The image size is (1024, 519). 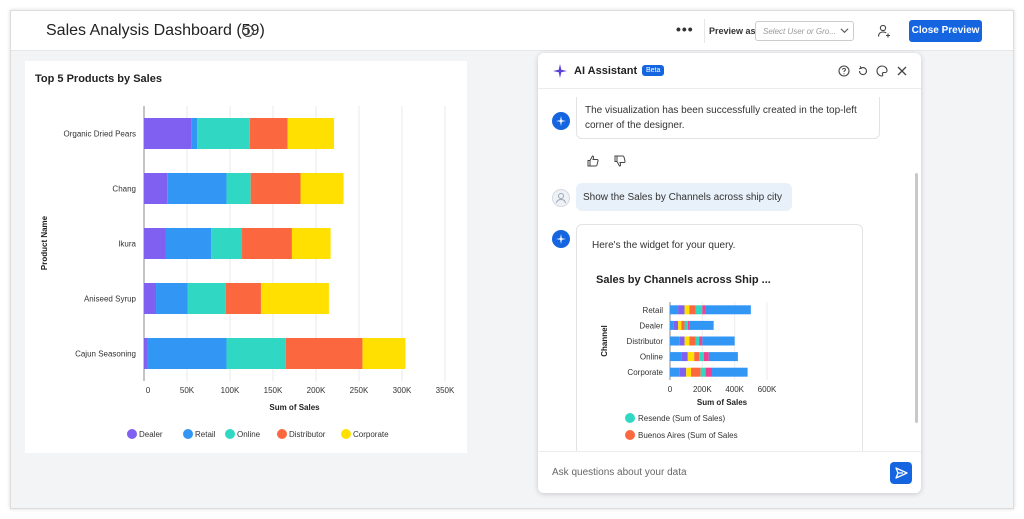 I want to click on y-tick-label: Cajun Seasoning, so click(x=105, y=354).